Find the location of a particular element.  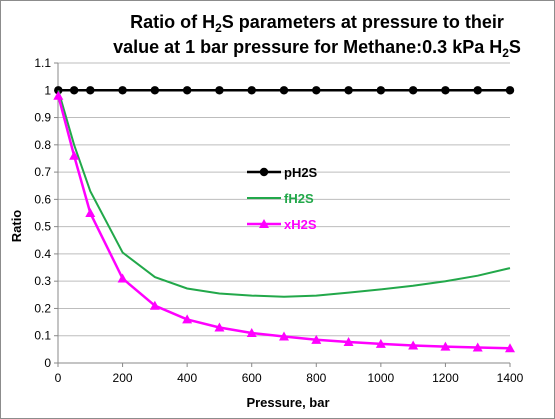

x-axis-tick-labels: 0 200 400 600 800 1000 1200 1400 is located at coordinates (289, 378).